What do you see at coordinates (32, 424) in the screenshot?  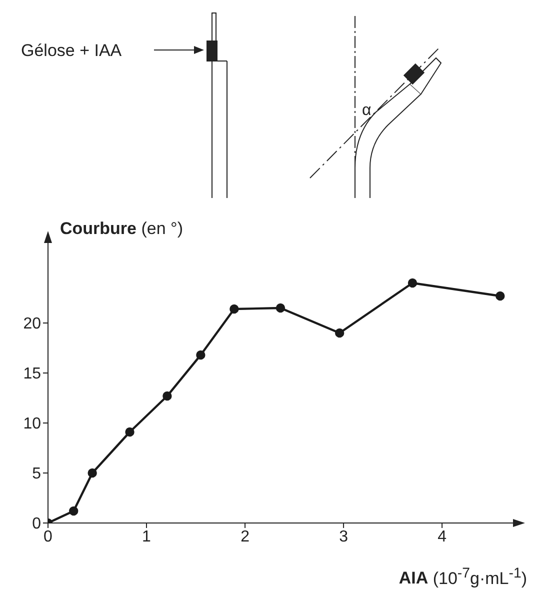 I see `y-tick-label: 10` at bounding box center [32, 424].